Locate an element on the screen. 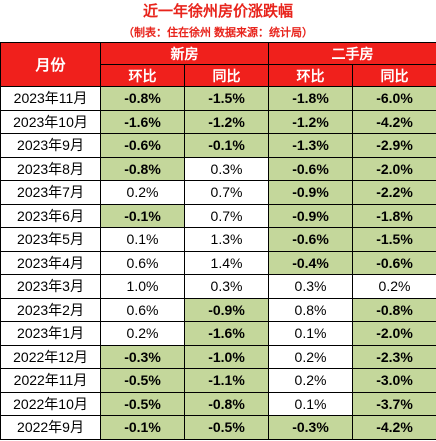 The height and width of the screenshot is (441, 436). new-yoy-cell: -0.9% is located at coordinates (226, 309).